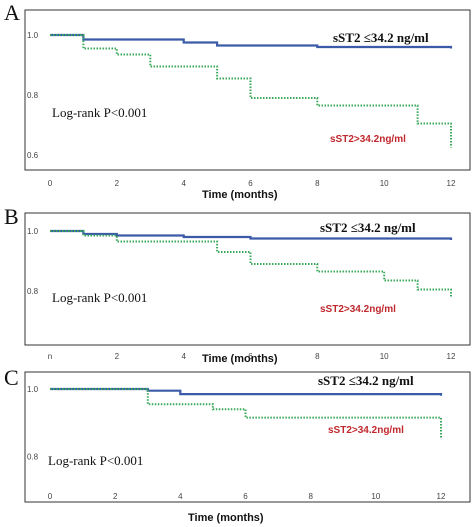 Image resolution: width=474 pixels, height=527 pixels. Describe the element at coordinates (33, 423) in the screenshot. I see `panel-c-y-ticks: 1.0 0.8` at that location.